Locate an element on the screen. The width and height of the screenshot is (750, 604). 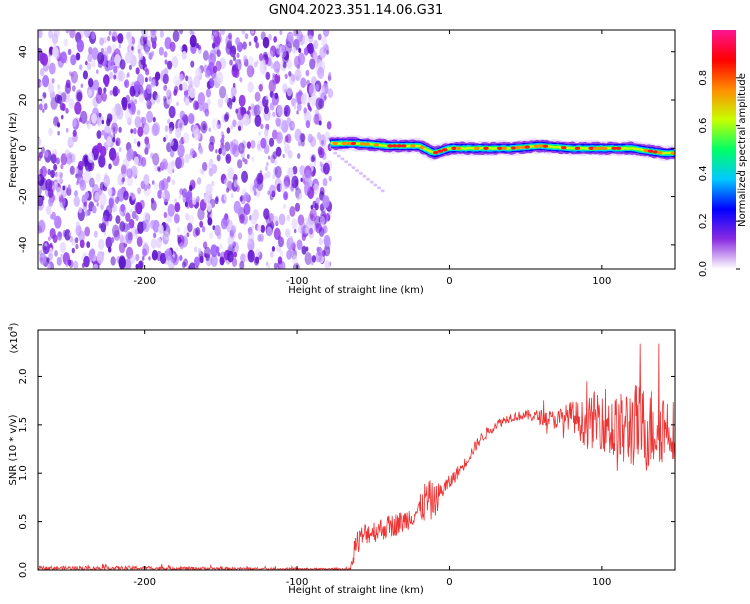
colorbar-tick-label: 0.2 is located at coordinates (703, 221).